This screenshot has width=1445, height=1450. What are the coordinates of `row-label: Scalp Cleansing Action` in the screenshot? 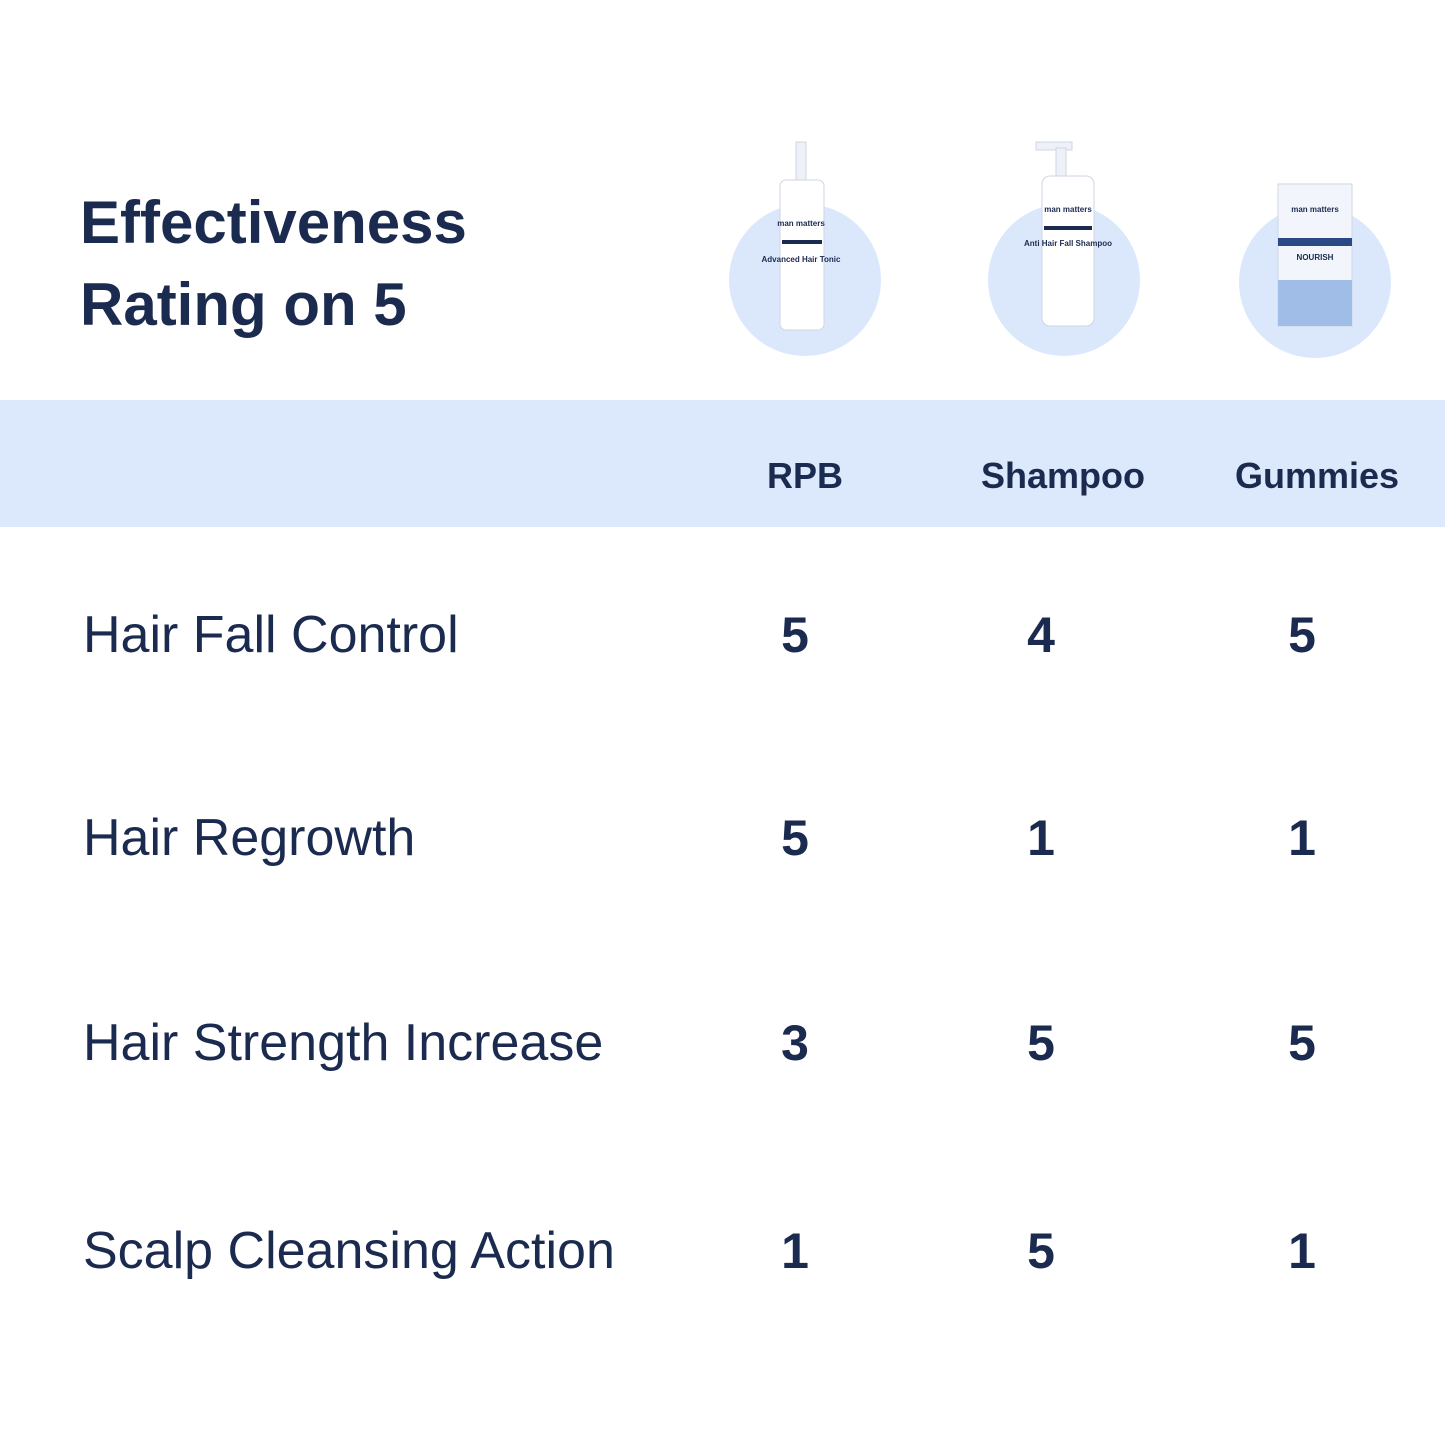 It's located at (349, 1251).